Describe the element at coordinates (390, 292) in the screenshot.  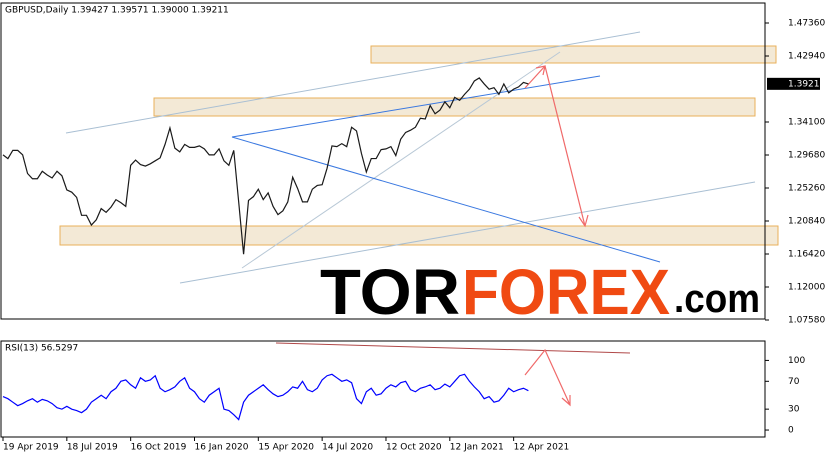
I see `watermark-tor: TOR` at that location.